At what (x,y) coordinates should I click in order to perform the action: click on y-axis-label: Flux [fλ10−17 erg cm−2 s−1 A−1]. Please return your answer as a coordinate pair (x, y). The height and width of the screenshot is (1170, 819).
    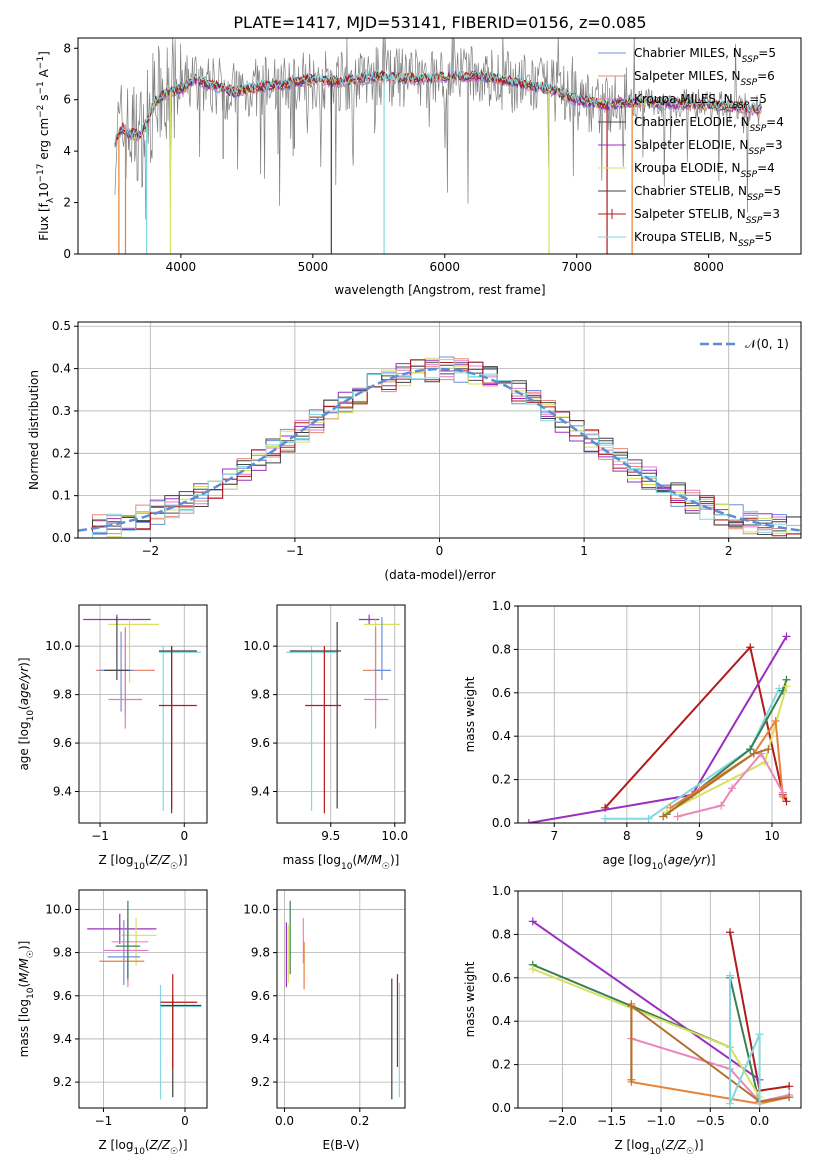
    Looking at the image, I should click on (46, 146).